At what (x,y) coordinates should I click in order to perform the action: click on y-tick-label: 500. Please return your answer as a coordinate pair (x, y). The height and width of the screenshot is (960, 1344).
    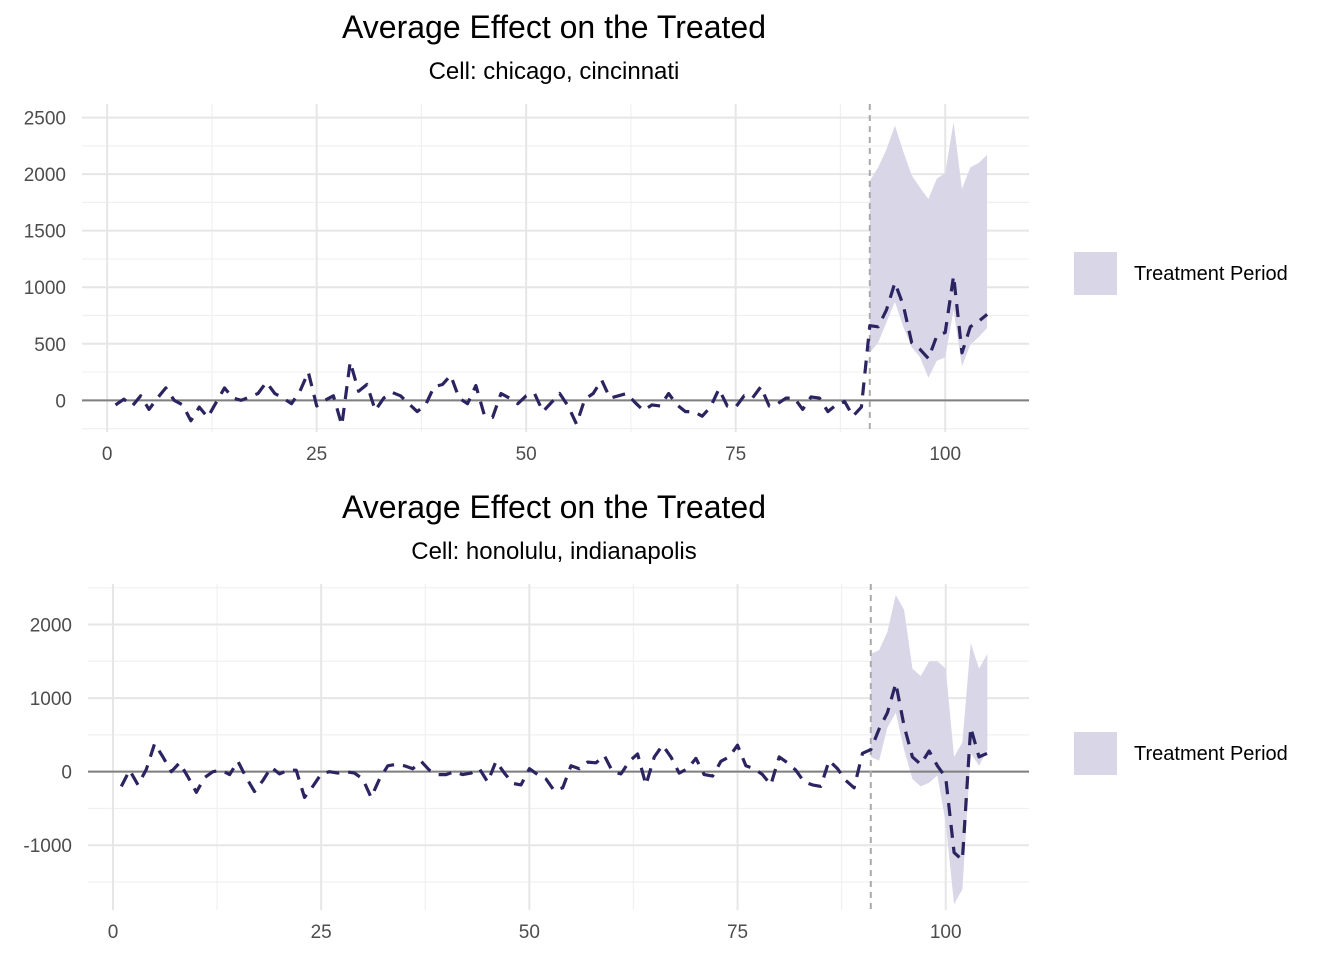
    Looking at the image, I should click on (50, 345).